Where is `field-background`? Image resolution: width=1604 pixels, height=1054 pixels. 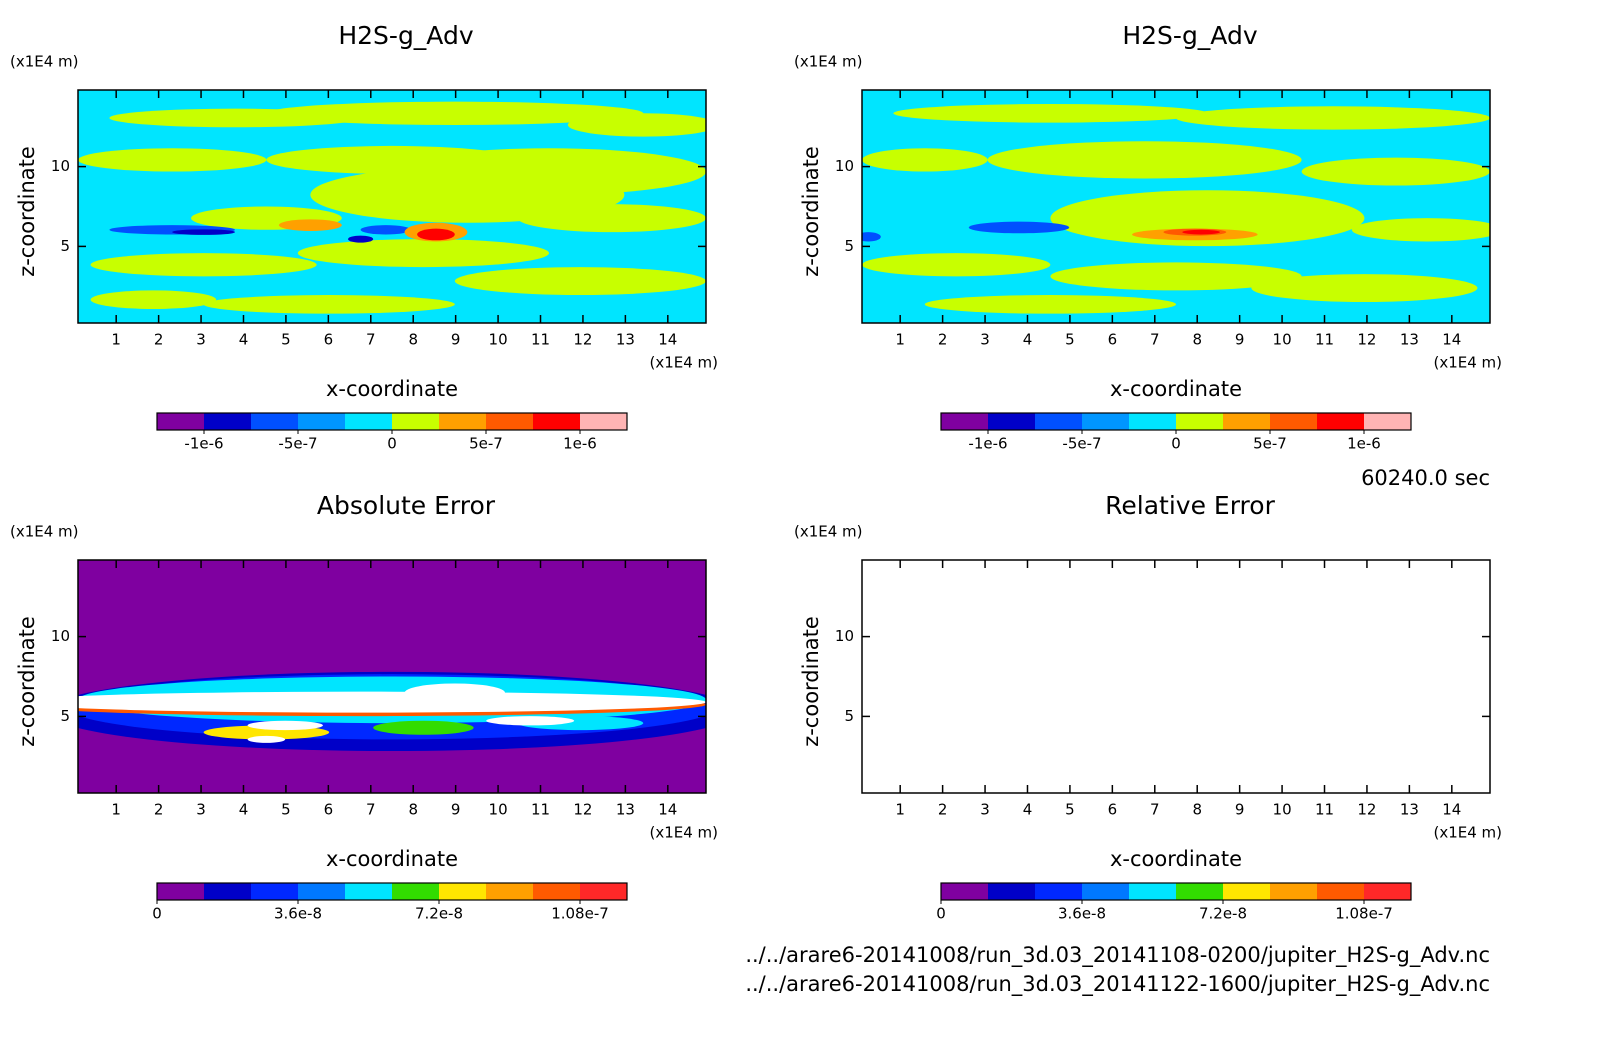 field-background is located at coordinates (1176, 676).